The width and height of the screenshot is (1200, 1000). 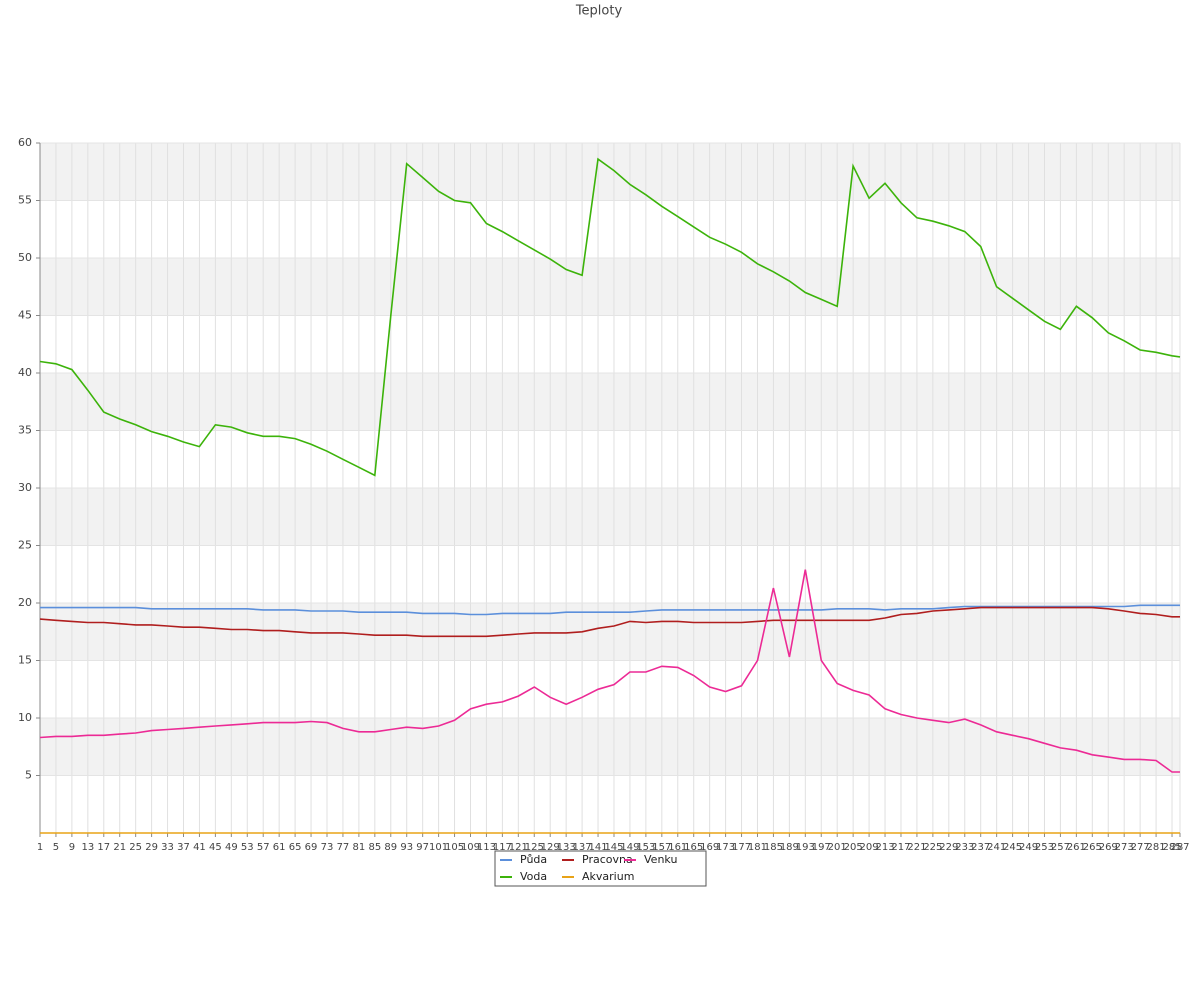 I want to click on y-tick-label: 20, so click(x=25, y=602).